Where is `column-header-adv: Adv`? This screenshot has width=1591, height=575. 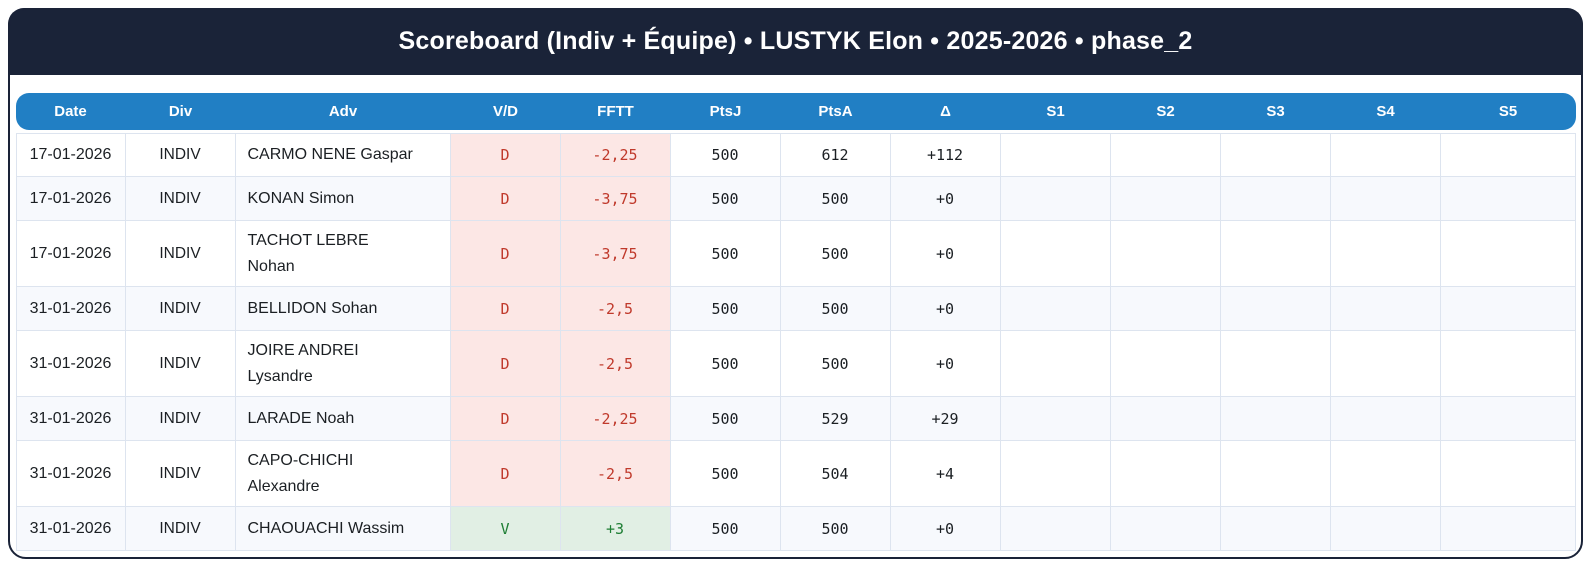
column-header-adv: Adv is located at coordinates (343, 111).